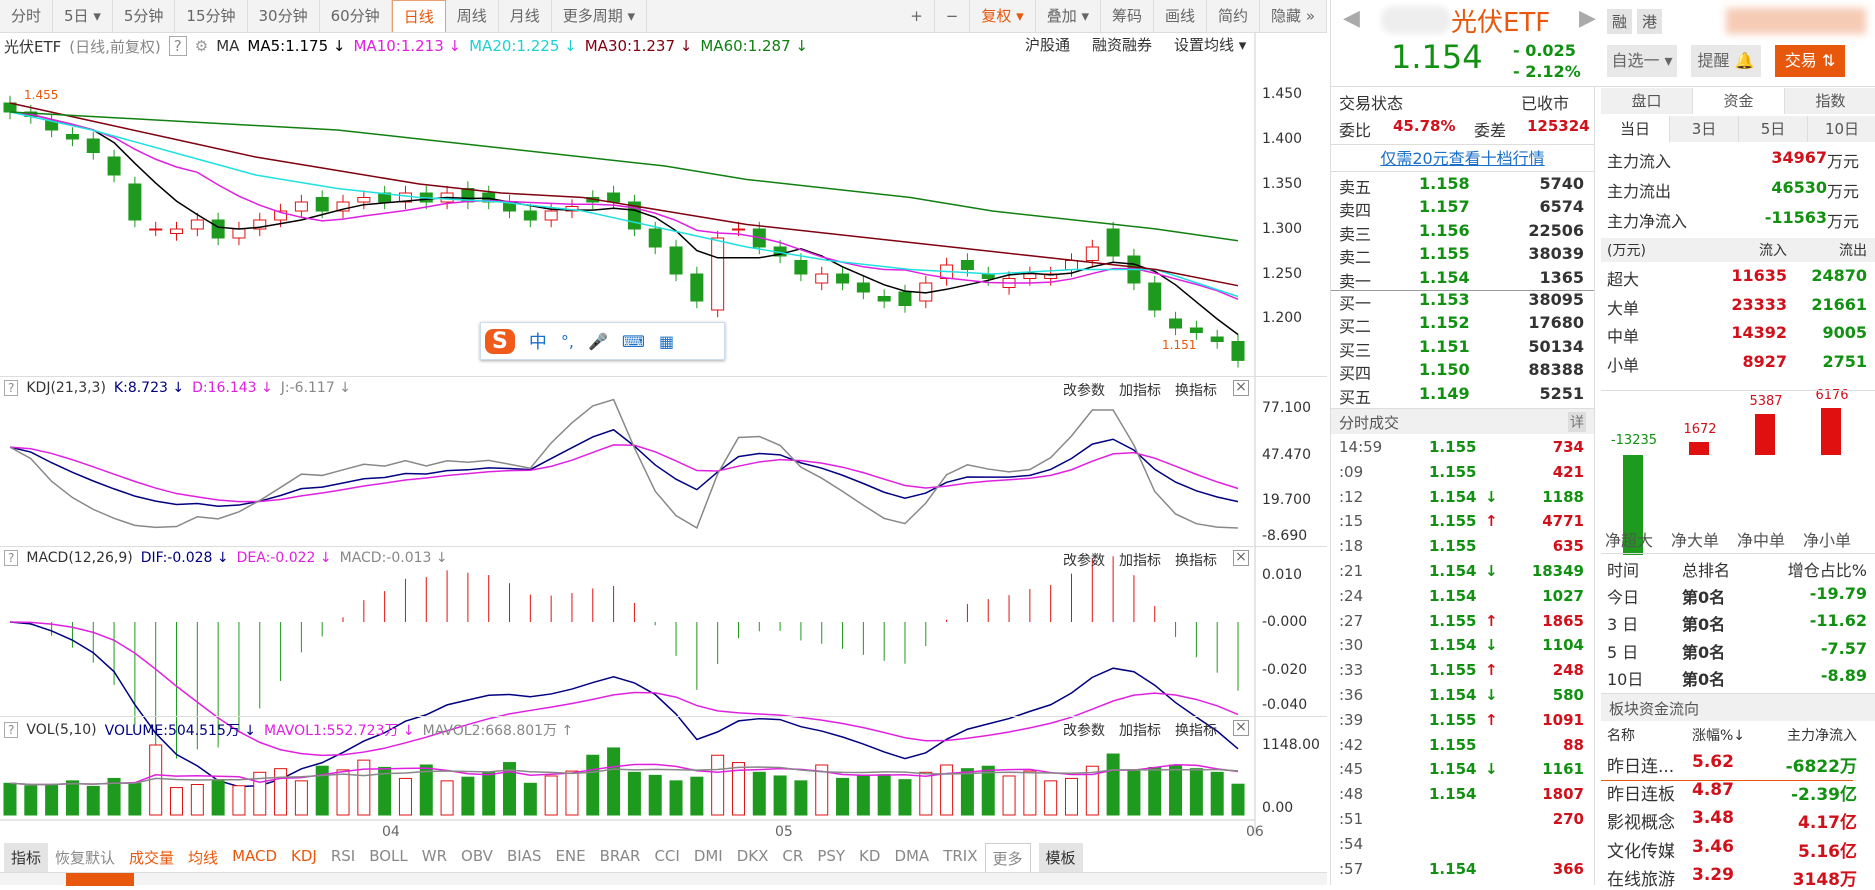  Describe the element at coordinates (1568, 868) in the screenshot. I see `trade-volume: 366` at that location.